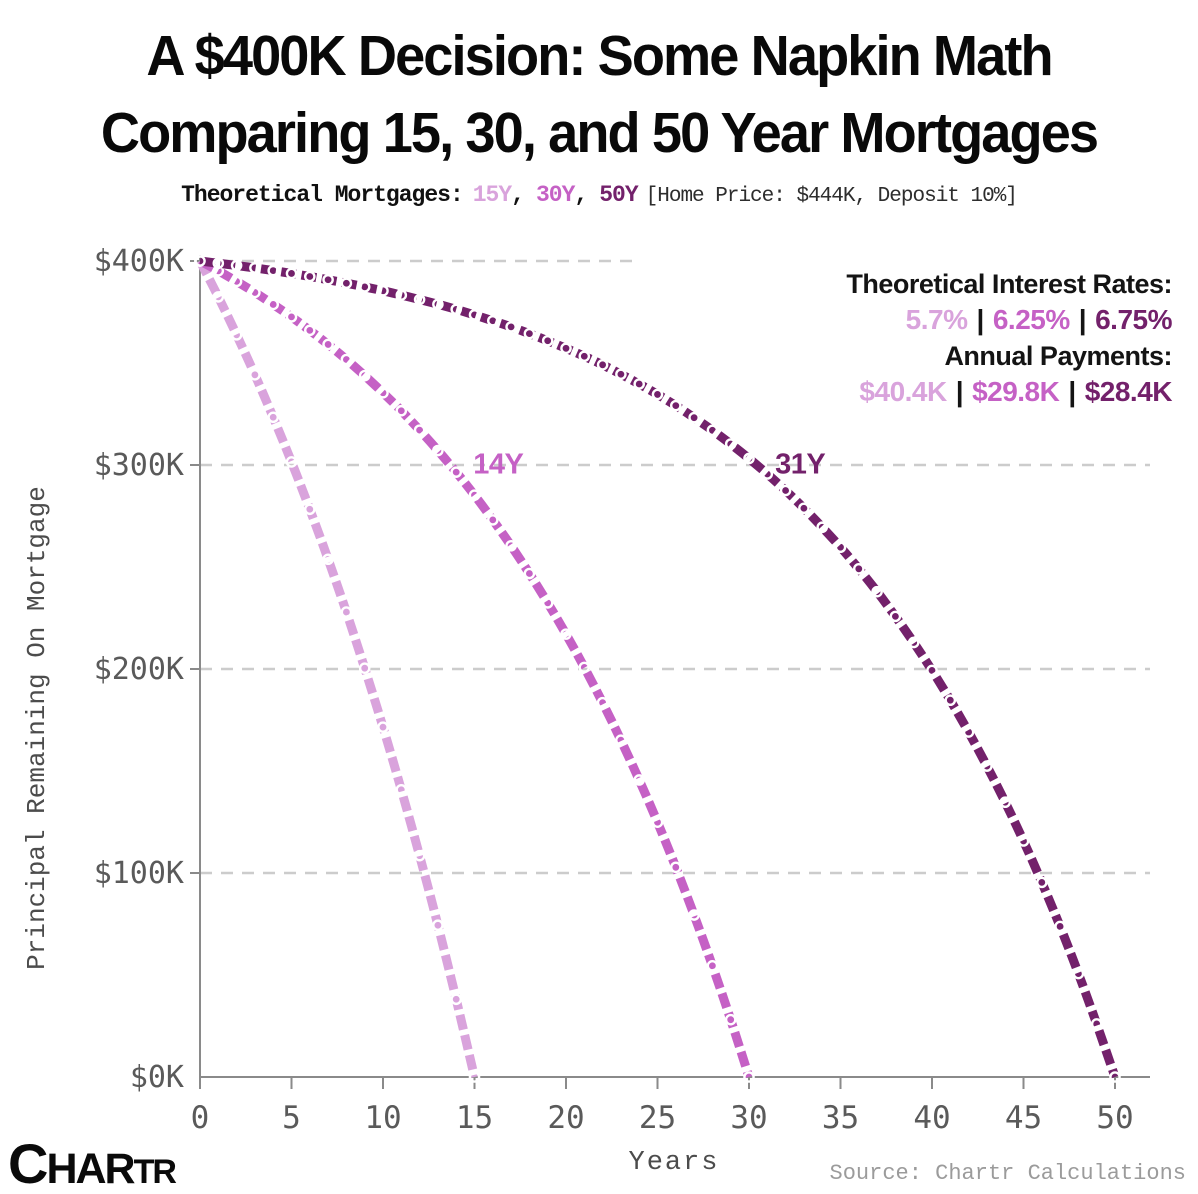 The height and width of the screenshot is (1194, 1198). What do you see at coordinates (155, 1172) in the screenshot?
I see `logo-part-3: TR` at bounding box center [155, 1172].